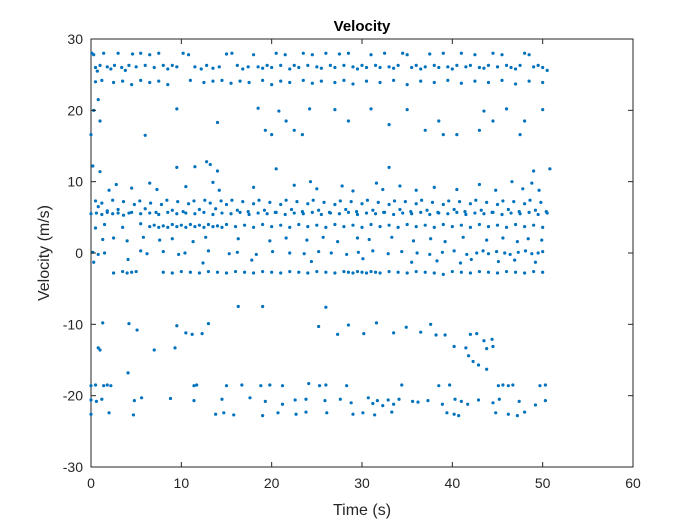 The image size is (700, 525). What do you see at coordinates (633, 483) in the screenshot?
I see `x-tick-label: 60` at bounding box center [633, 483].